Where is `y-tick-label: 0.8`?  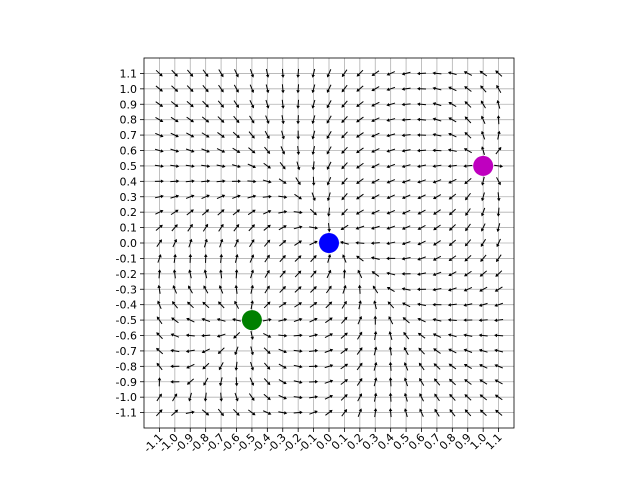 y-tick-label: 0.8 is located at coordinates (129, 120).